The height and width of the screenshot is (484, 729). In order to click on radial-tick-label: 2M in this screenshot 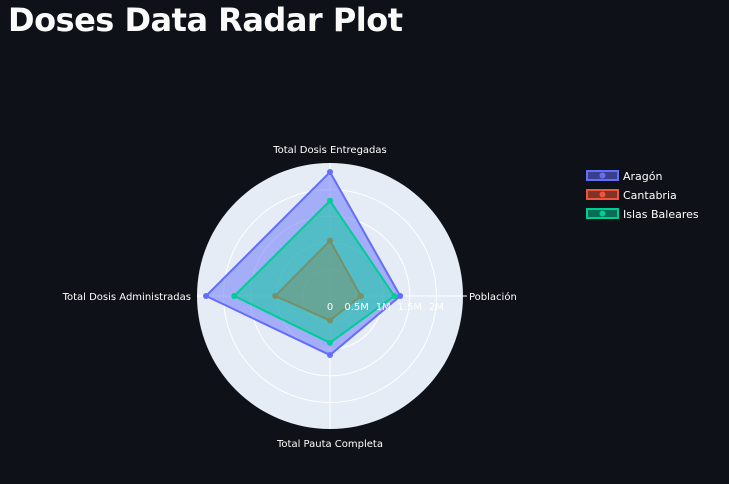, I will do `click(436, 307)`.